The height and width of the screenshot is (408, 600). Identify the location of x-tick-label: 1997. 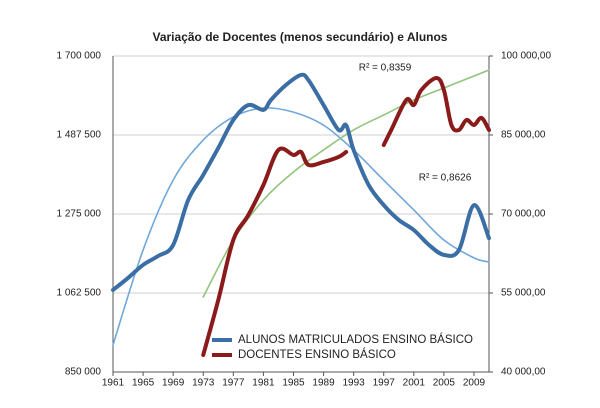
(384, 383).